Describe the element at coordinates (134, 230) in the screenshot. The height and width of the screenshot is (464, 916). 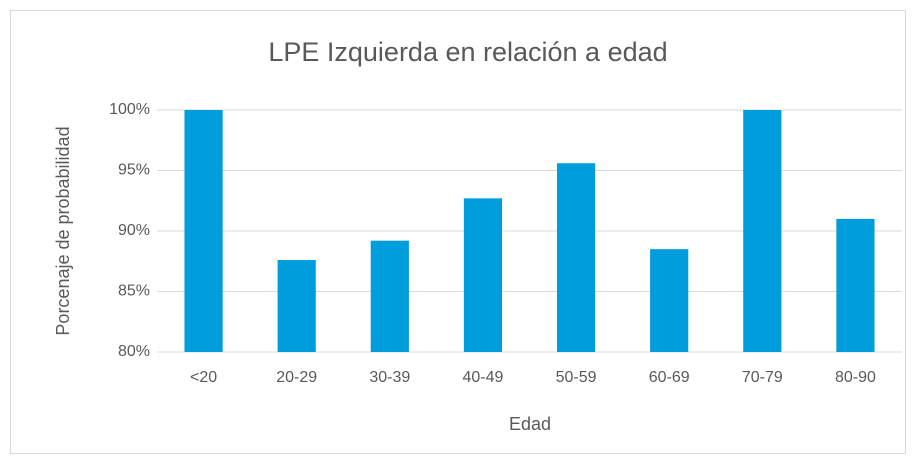
I see `y-tick-label: 90%` at that location.